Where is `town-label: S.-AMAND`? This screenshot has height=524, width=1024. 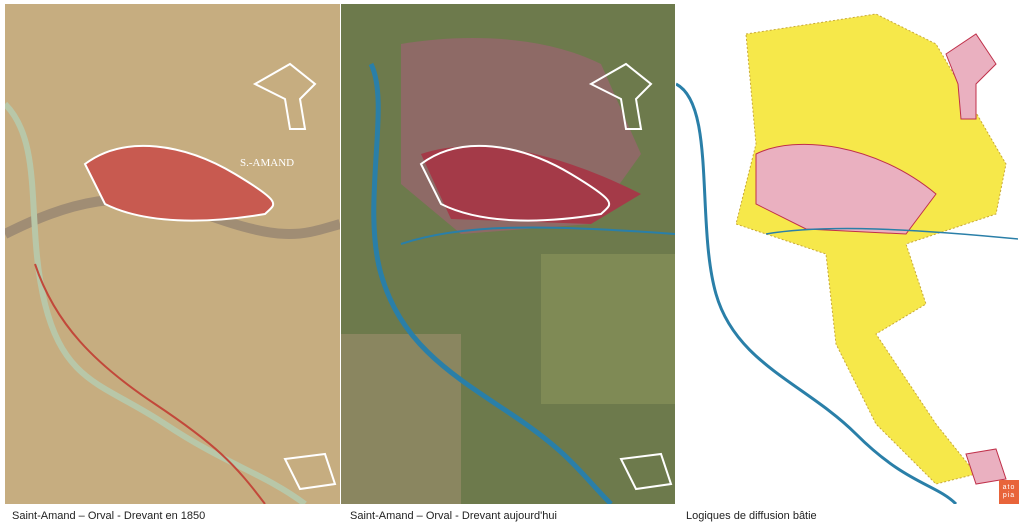 town-label: S.-AMAND is located at coordinates (267, 163).